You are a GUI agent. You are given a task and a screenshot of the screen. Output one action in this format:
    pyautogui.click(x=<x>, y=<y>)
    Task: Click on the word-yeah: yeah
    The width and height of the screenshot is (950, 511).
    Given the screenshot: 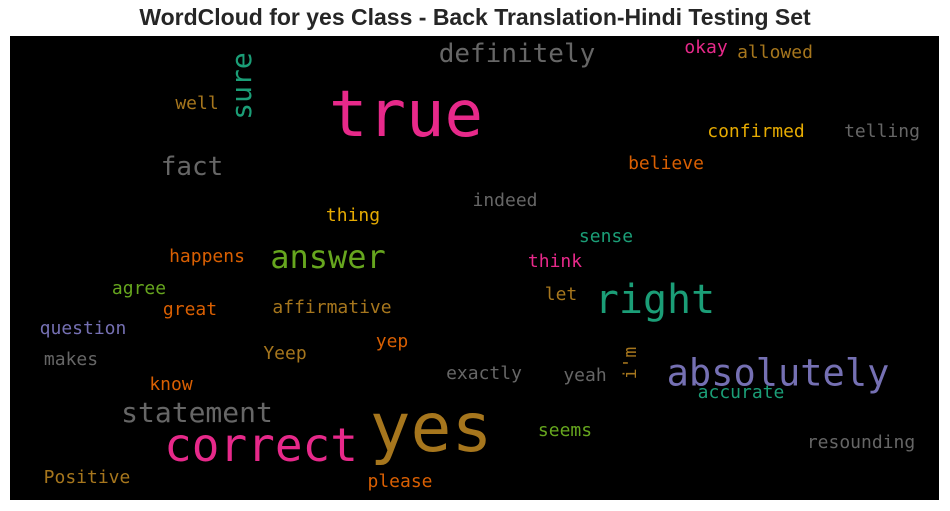 What is the action you would take?
    pyautogui.click(x=585, y=375)
    